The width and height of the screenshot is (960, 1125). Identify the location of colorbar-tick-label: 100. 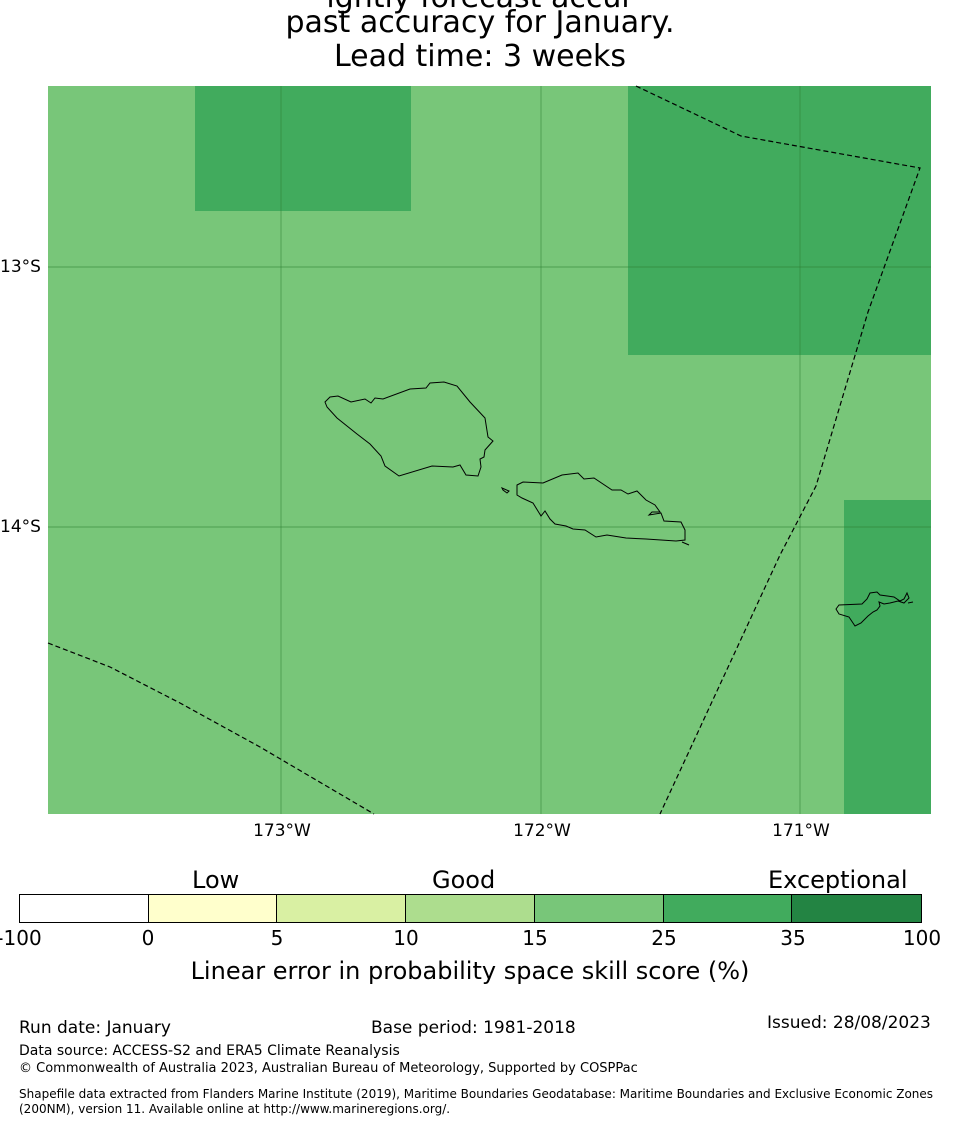
(922, 938).